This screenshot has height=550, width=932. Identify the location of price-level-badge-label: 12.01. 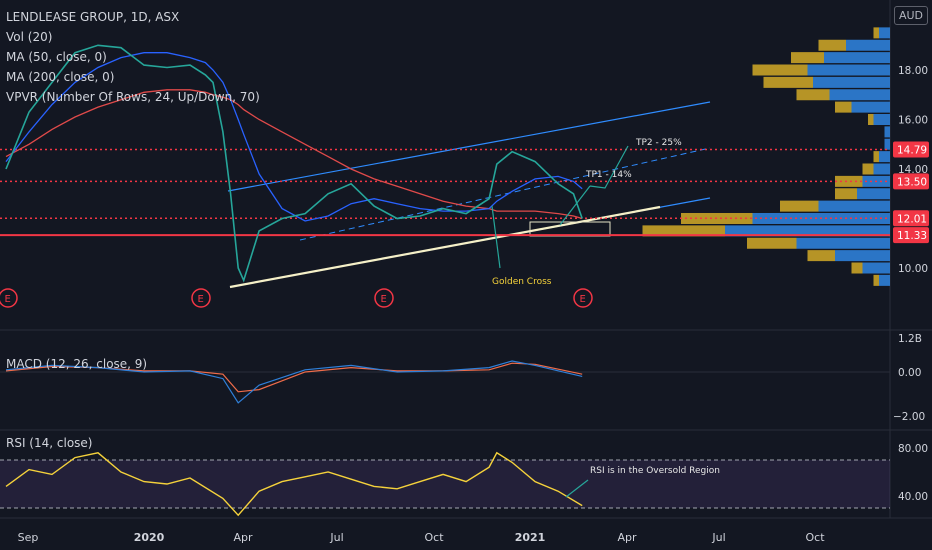
(912, 219).